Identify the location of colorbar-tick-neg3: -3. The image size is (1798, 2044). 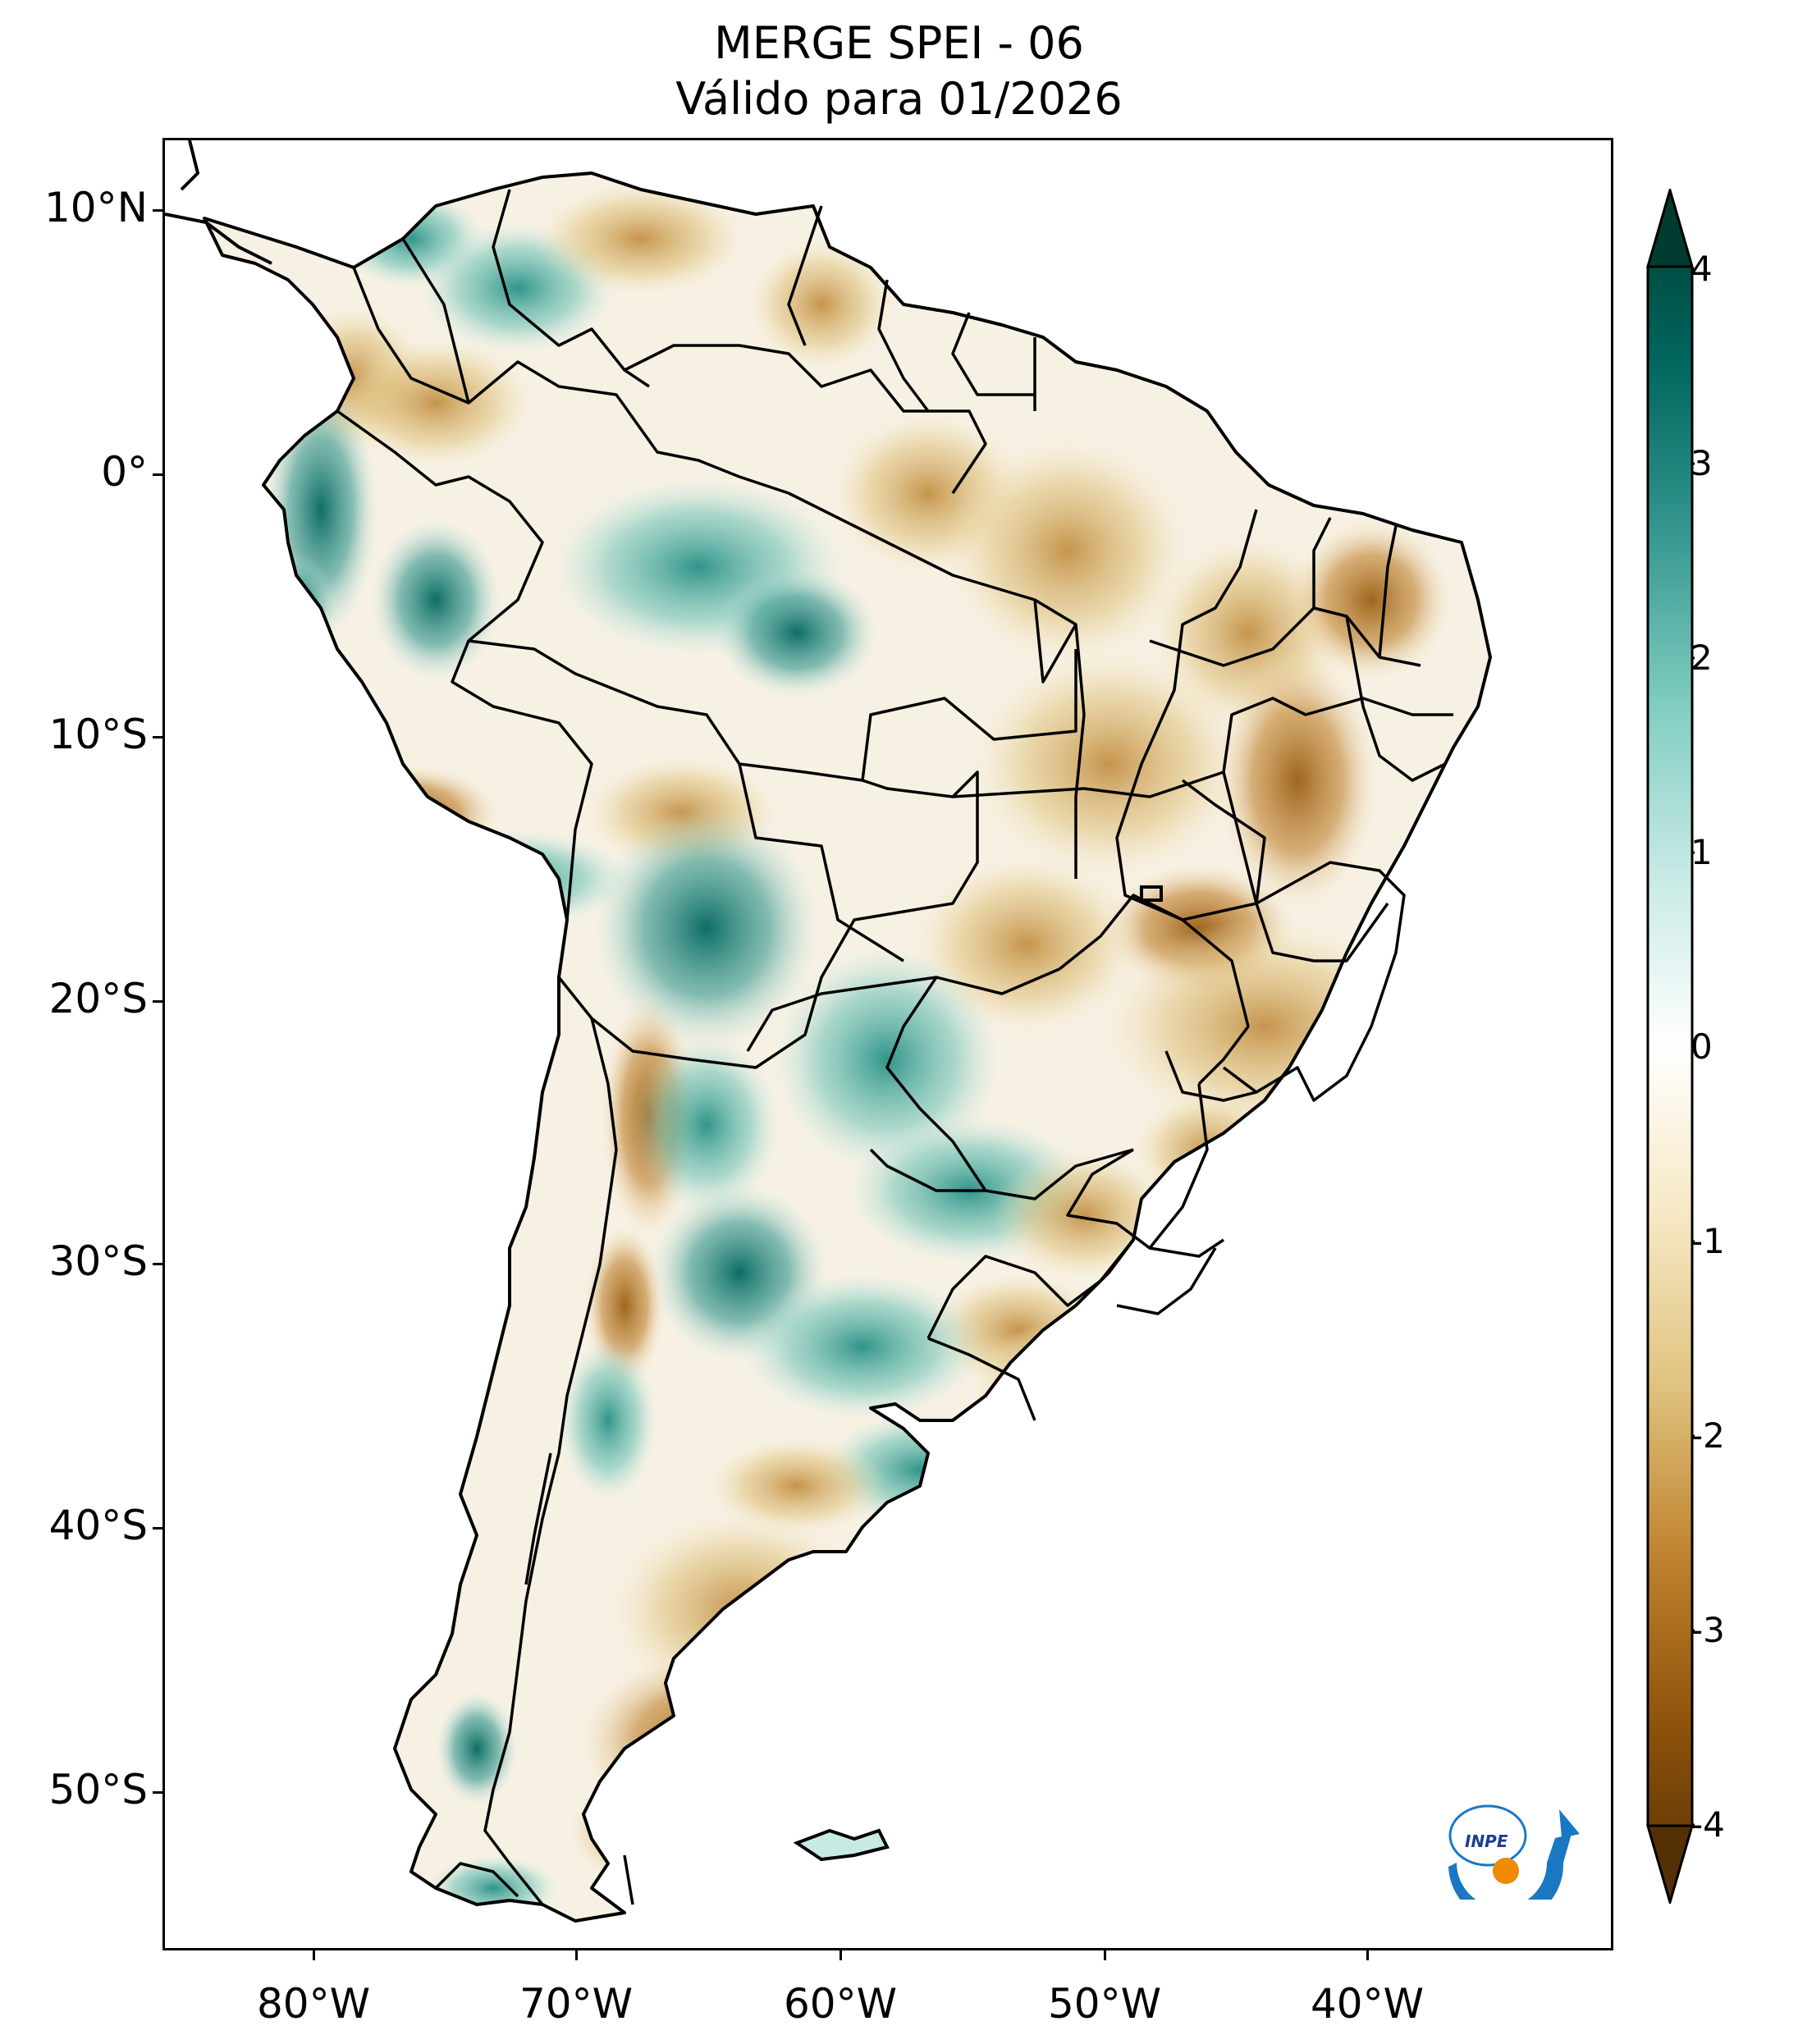
(1707, 1630).